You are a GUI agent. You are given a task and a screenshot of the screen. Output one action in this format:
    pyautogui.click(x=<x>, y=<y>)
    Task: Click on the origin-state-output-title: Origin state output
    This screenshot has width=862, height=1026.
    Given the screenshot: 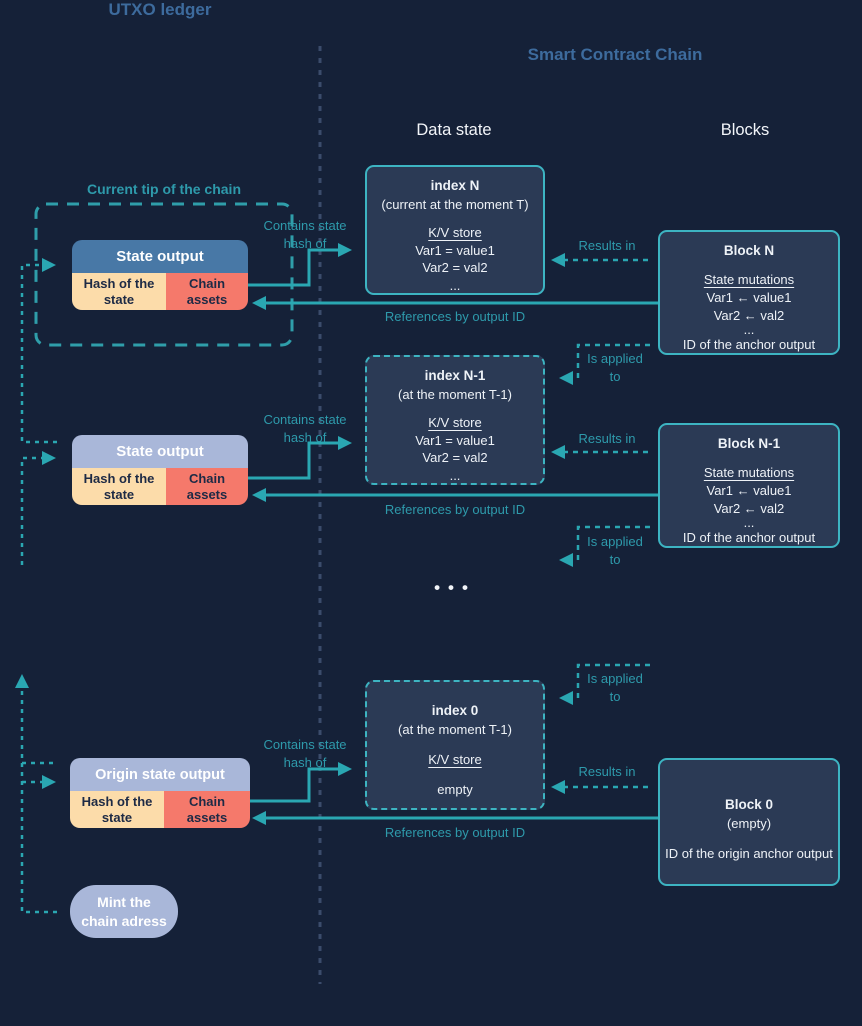 What is the action you would take?
    pyautogui.click(x=160, y=774)
    